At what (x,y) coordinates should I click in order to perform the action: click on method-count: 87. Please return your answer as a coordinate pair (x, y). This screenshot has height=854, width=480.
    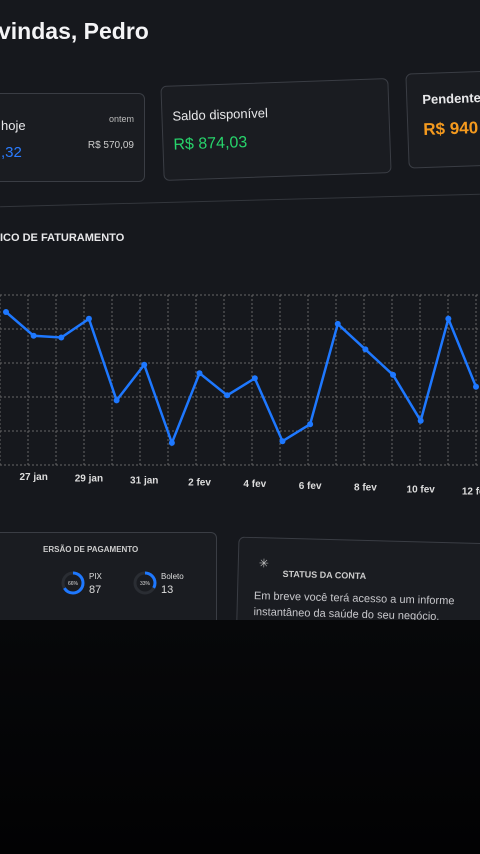
    Looking at the image, I should click on (95, 590).